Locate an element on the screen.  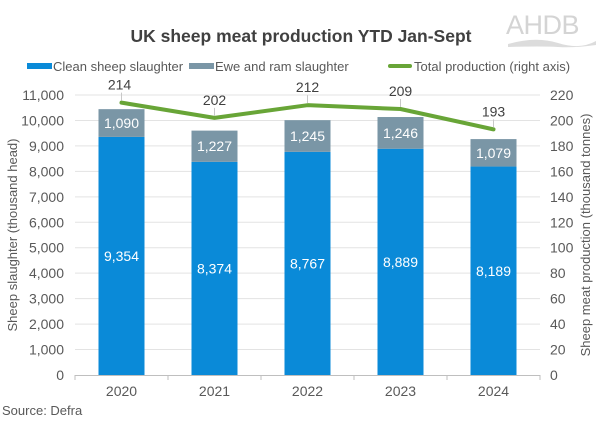
y-tick-label: 9,000 is located at coordinates (46, 146).